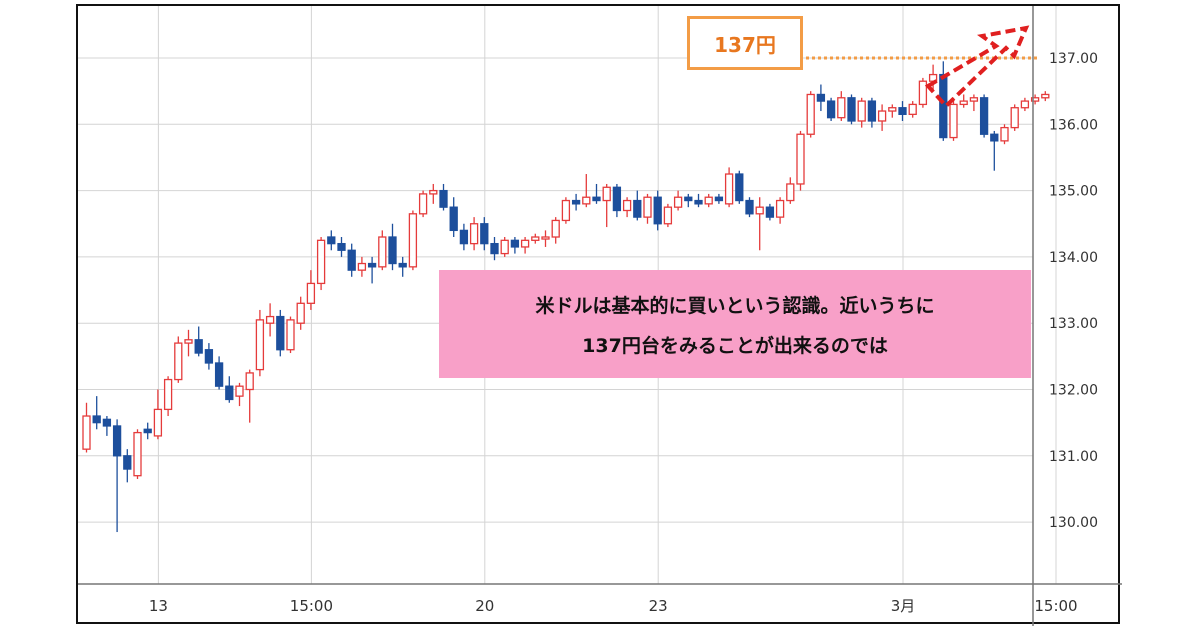 This screenshot has width=1200, height=630. What do you see at coordinates (735, 346) in the screenshot?
I see `comment-line-2: 137円台をみることが出来るのでは` at bounding box center [735, 346].